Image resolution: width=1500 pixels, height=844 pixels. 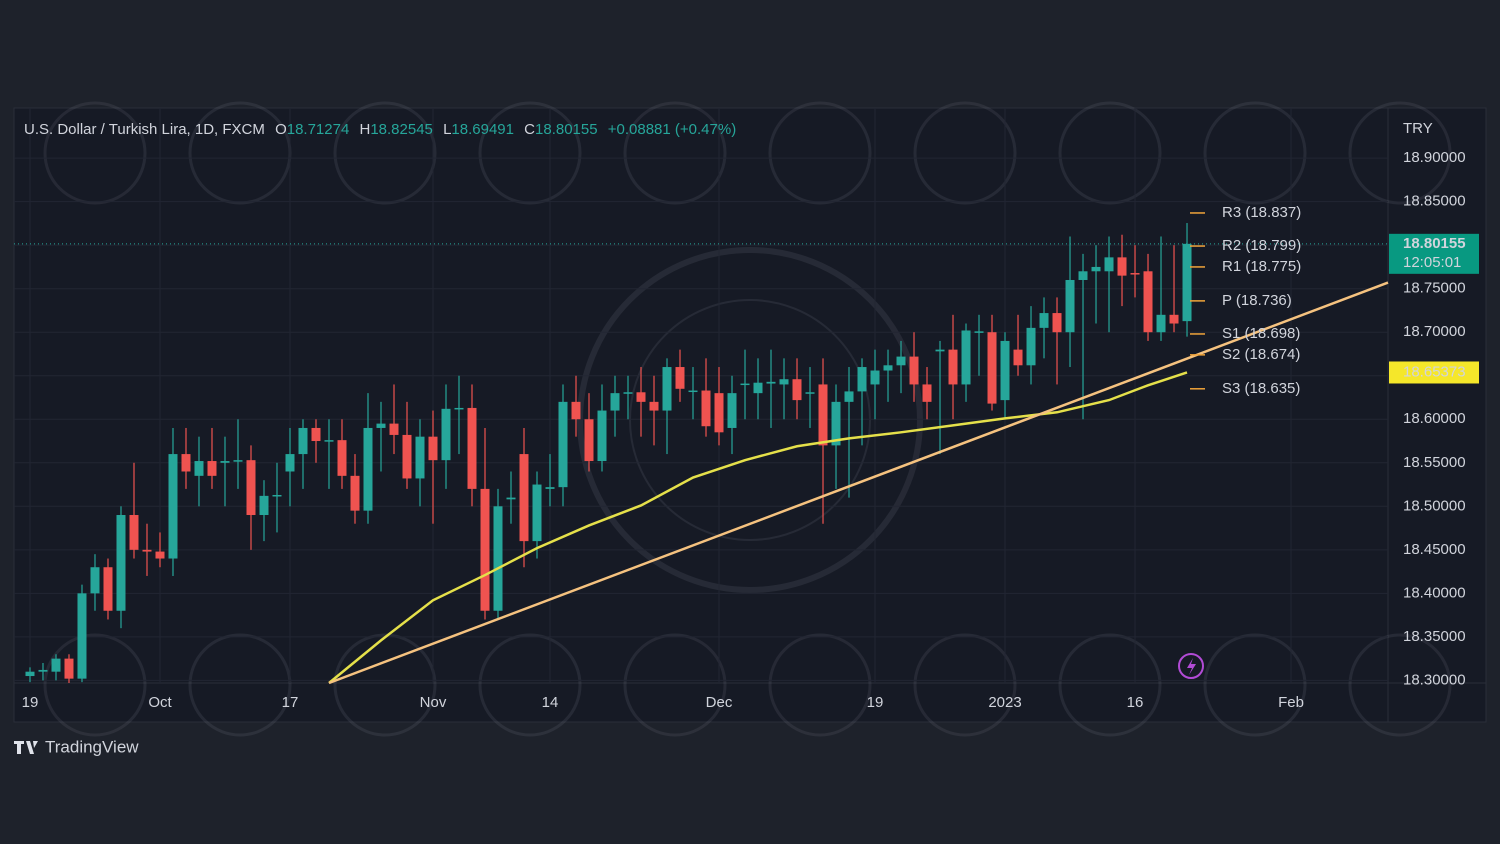 What do you see at coordinates (550, 702) in the screenshot?
I see `x-tick-label: 14` at bounding box center [550, 702].